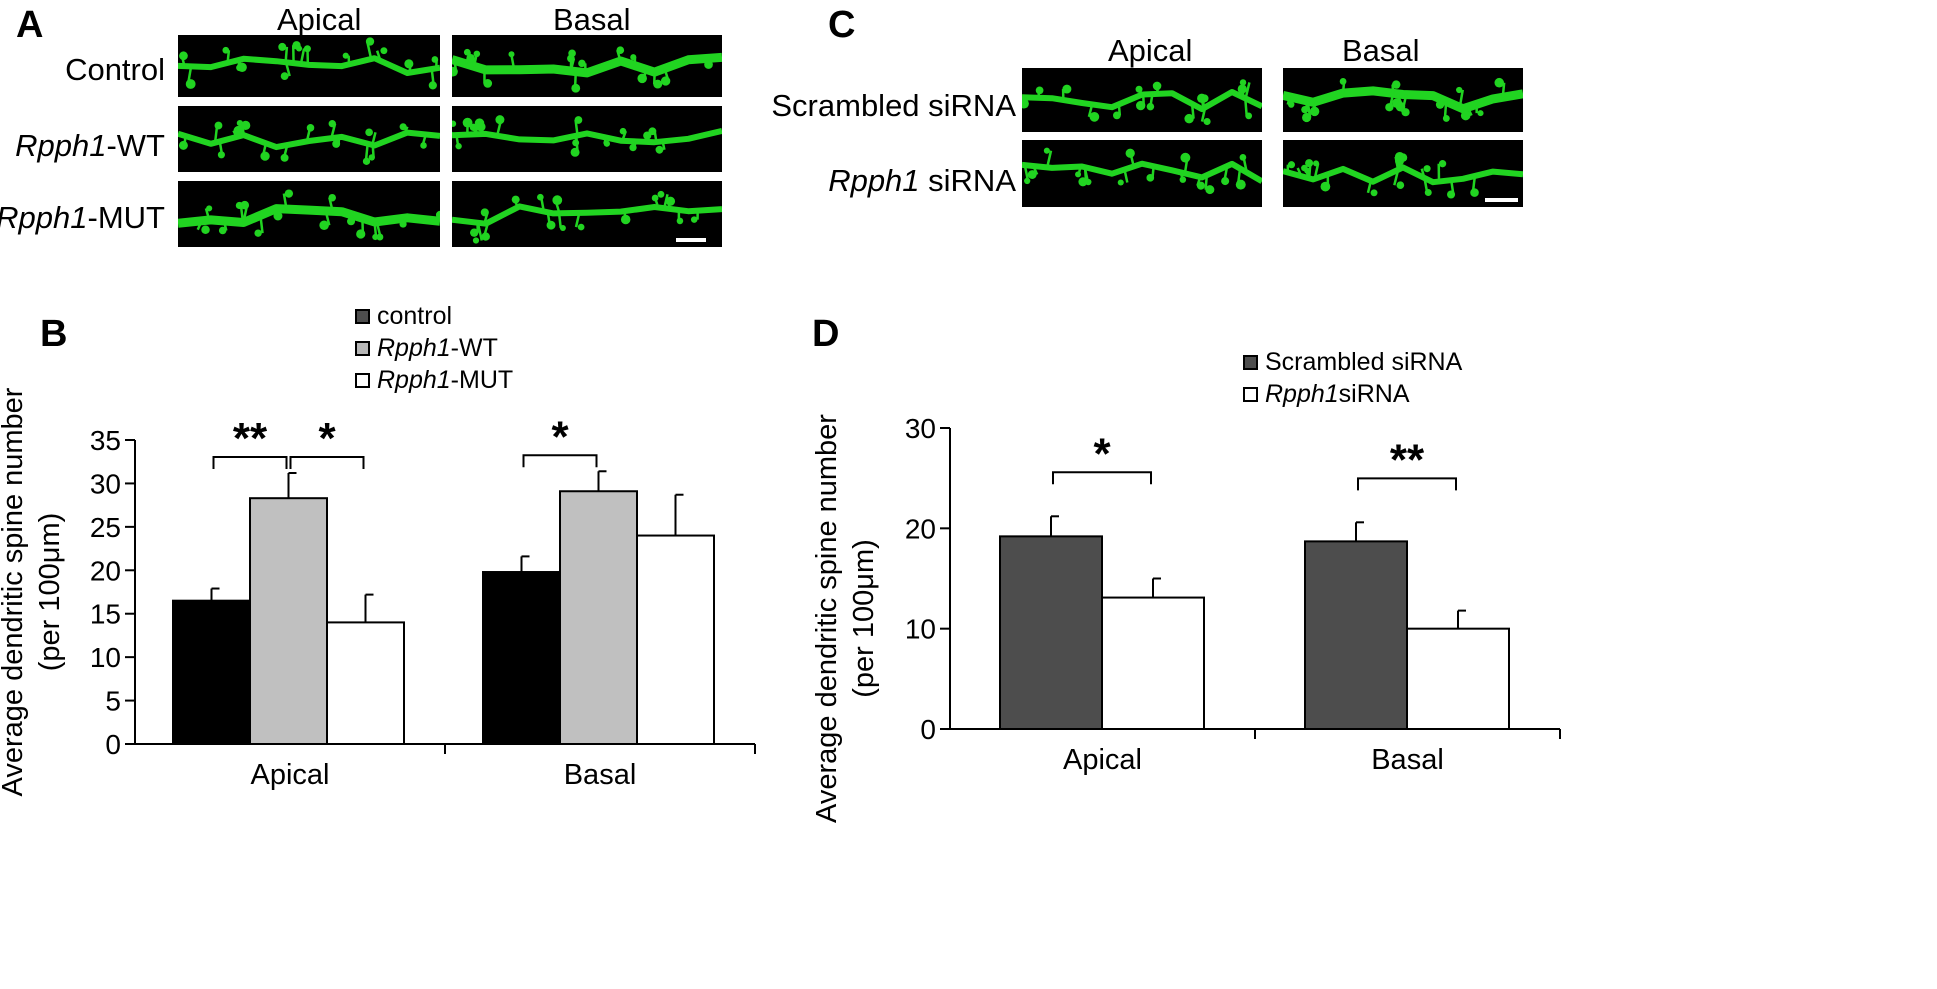 This screenshot has width=1937, height=989. Describe the element at coordinates (587, 214) in the screenshot. I see `micrograph-mut-basal` at that location.